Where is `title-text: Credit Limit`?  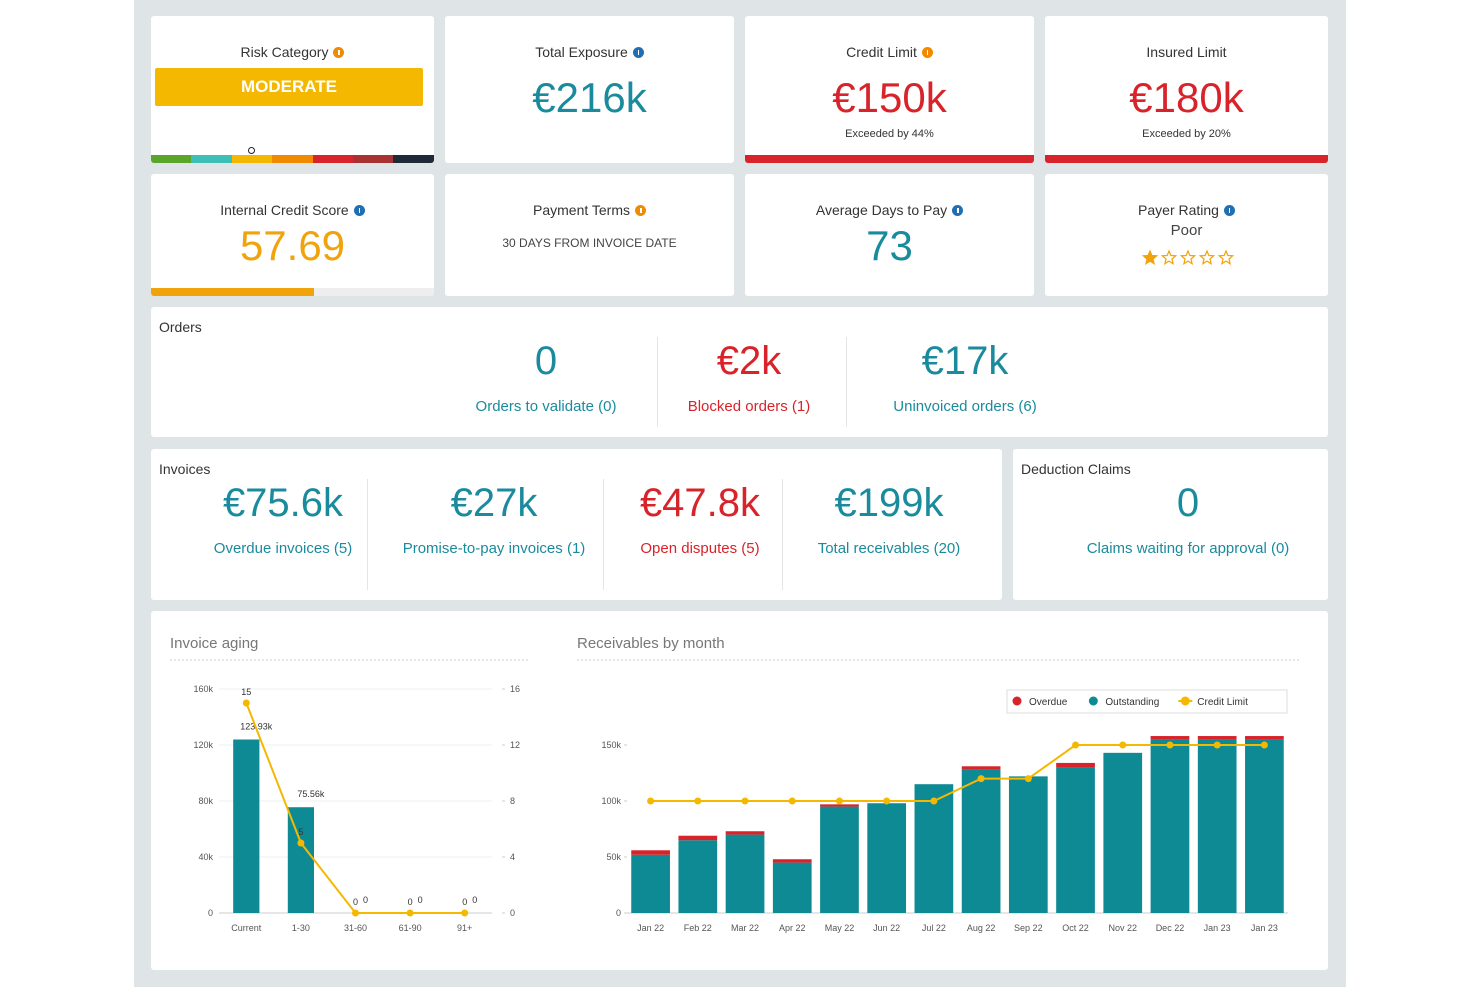 title-text: Credit Limit is located at coordinates (881, 52).